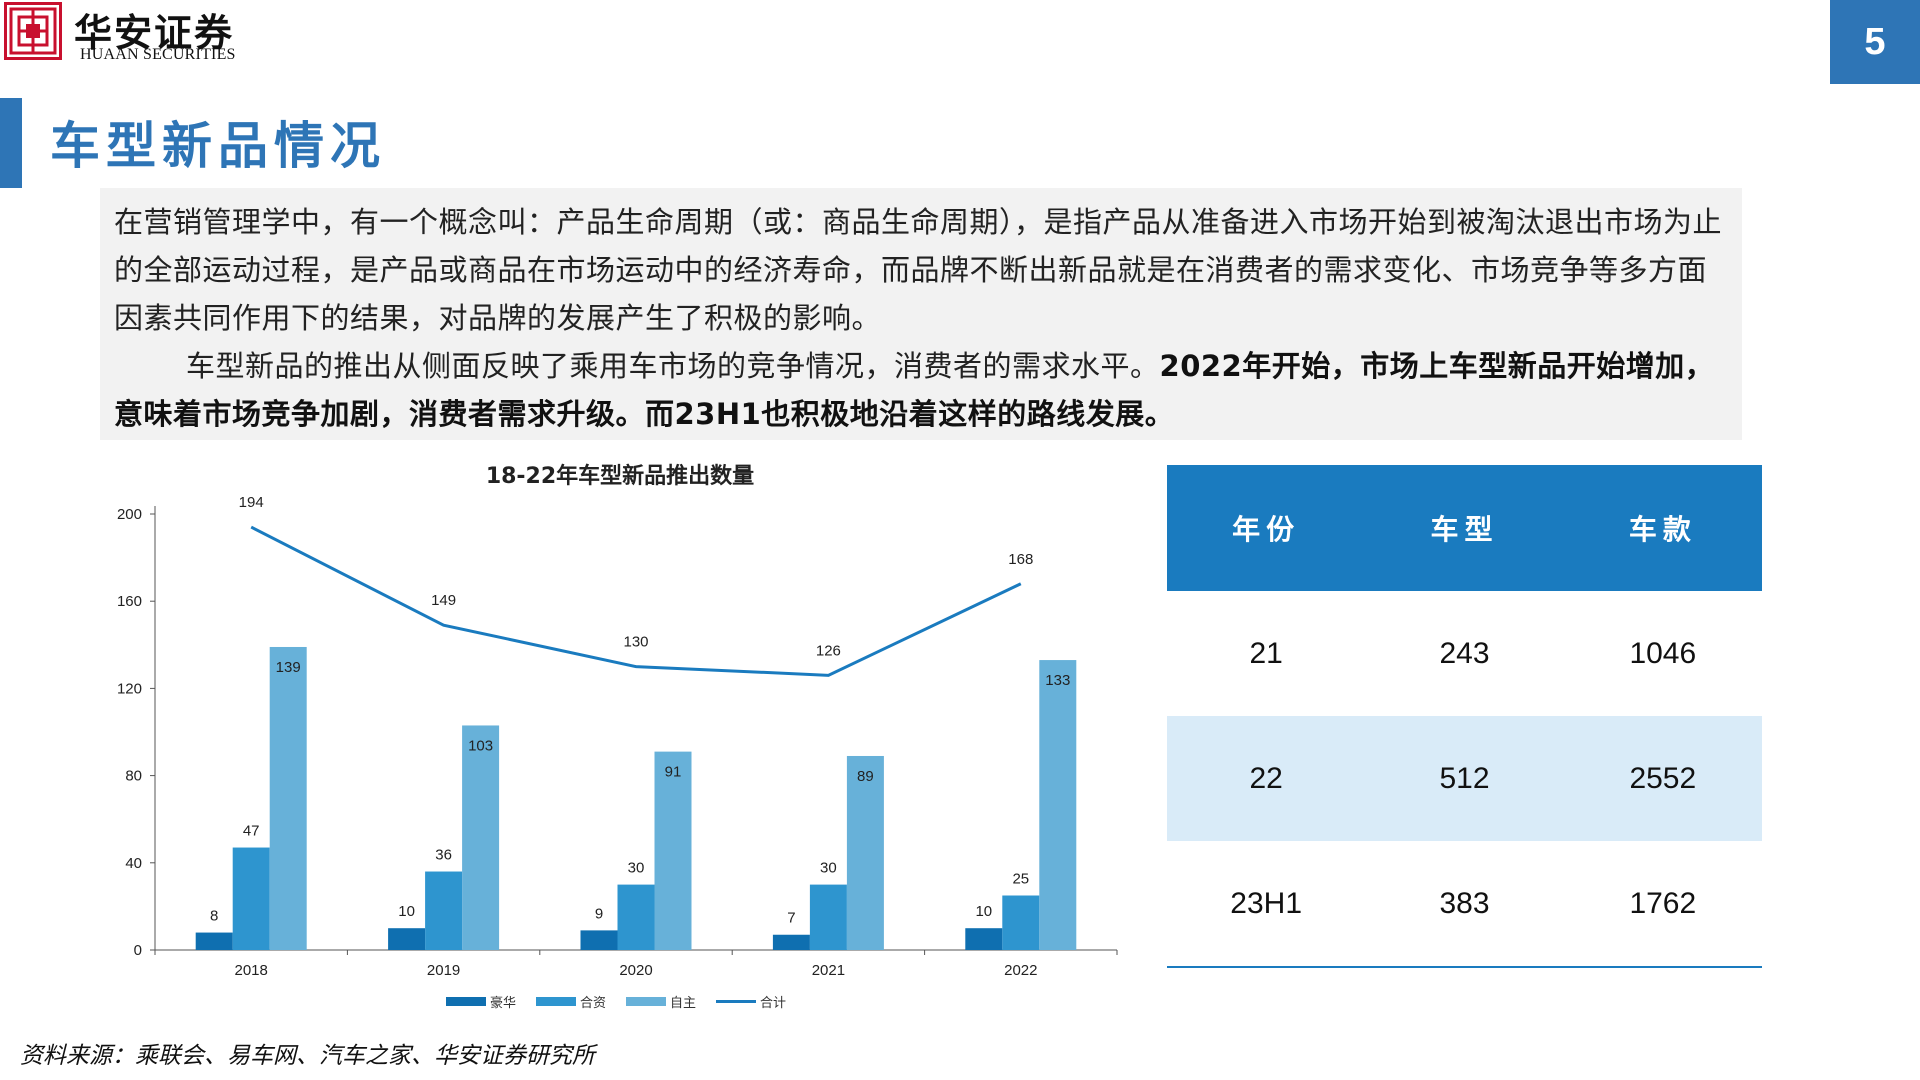 This screenshot has height=1080, width=1920. What do you see at coordinates (1057, 680) in the screenshot?
I see `bar-data-label: 133` at bounding box center [1057, 680].